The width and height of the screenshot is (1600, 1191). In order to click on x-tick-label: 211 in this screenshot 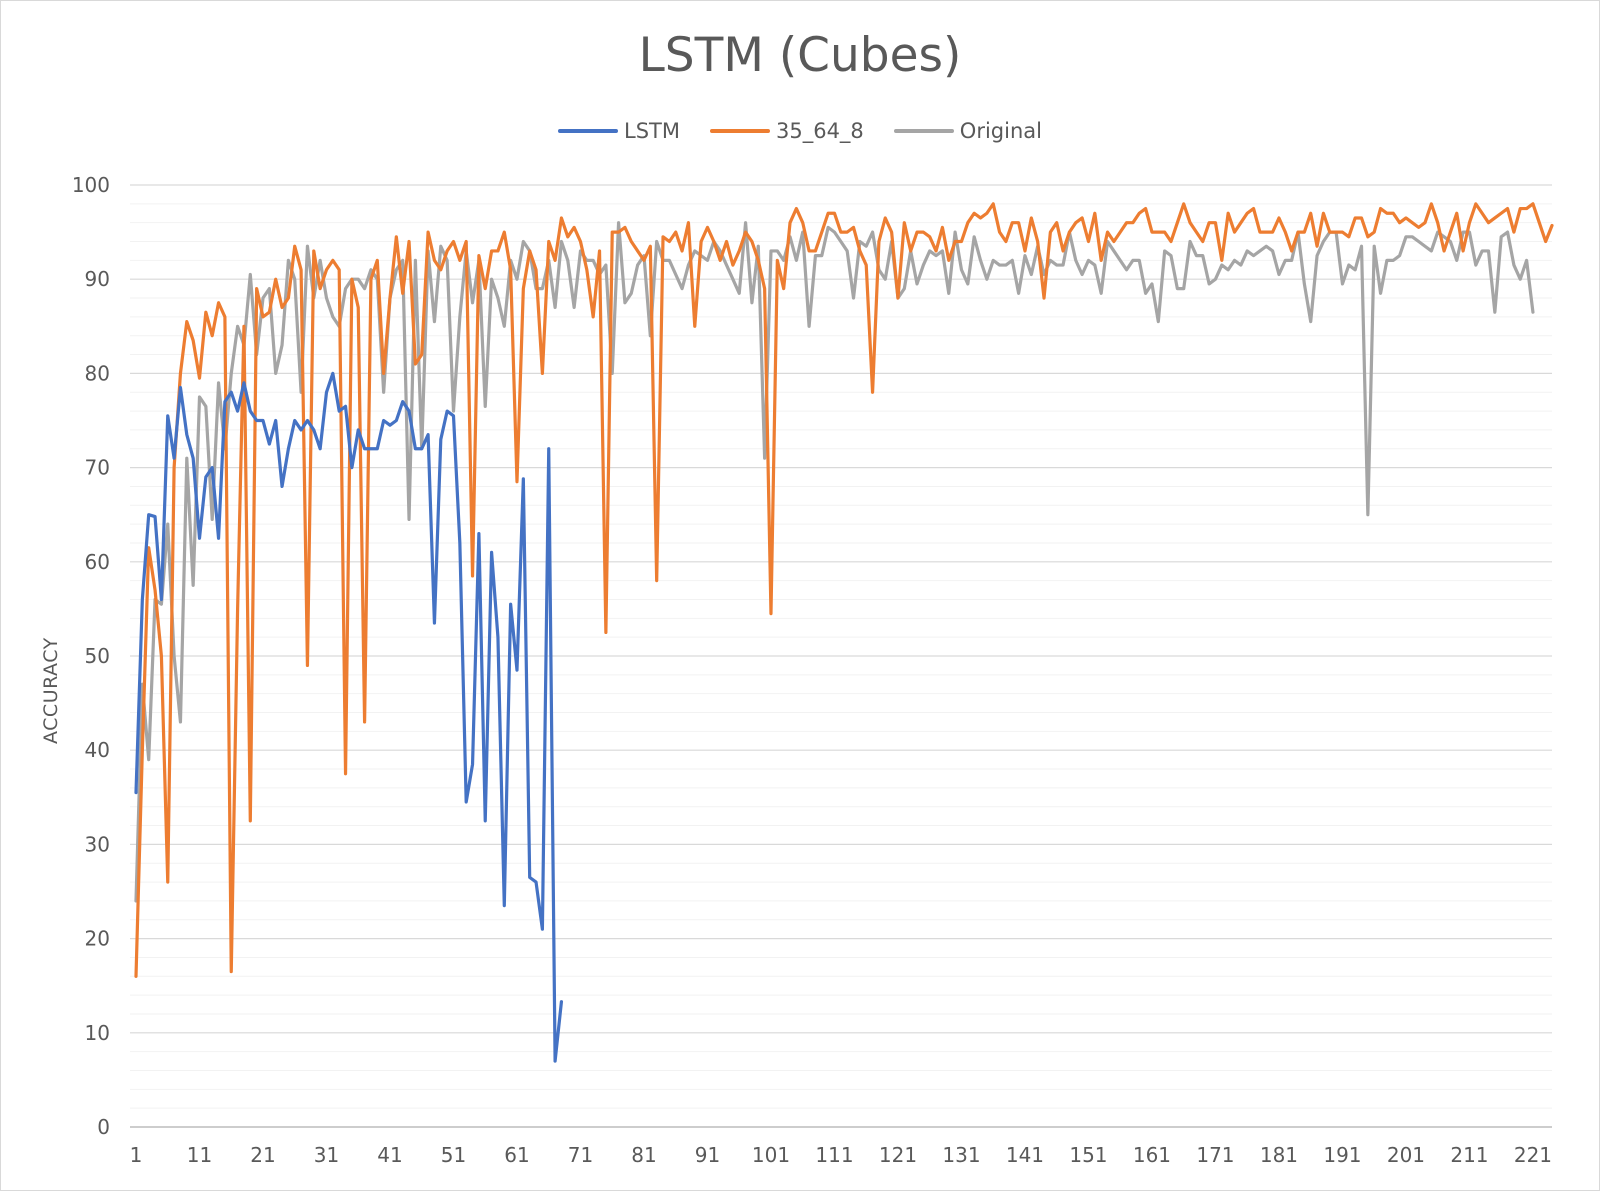, I will do `click(1469, 1155)`.